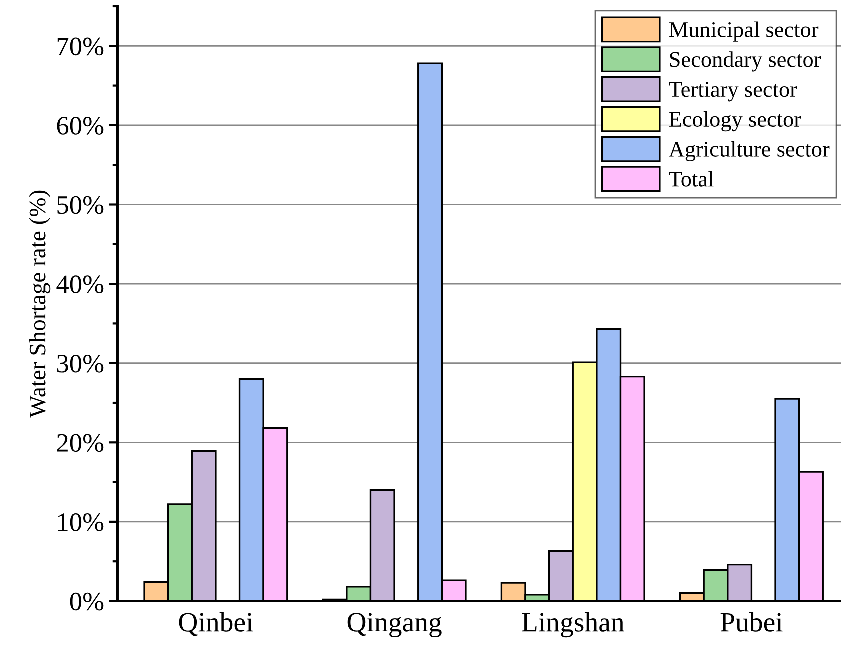 Image resolution: width=841 pixels, height=650 pixels. What do you see at coordinates (733, 92) in the screenshot?
I see `legend-label: Tertiary sector` at bounding box center [733, 92].